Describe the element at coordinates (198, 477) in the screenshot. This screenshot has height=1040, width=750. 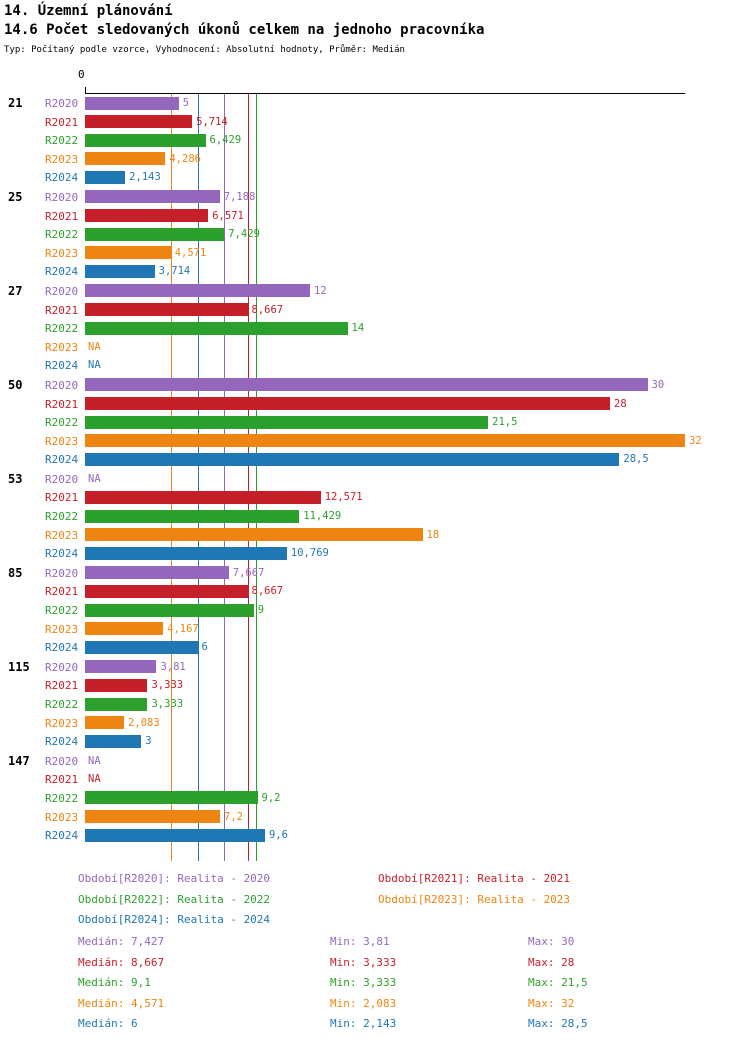
I see `median-line` at that location.